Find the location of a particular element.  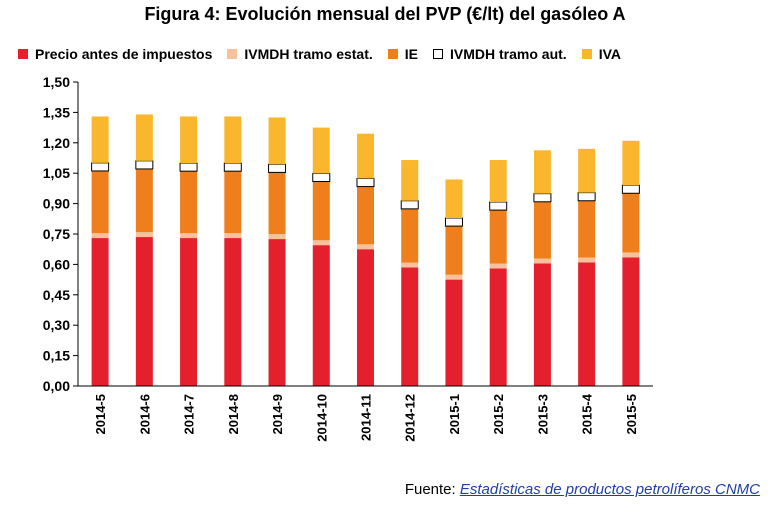

x-tick-label: 2014-5 is located at coordinates (100, 414).